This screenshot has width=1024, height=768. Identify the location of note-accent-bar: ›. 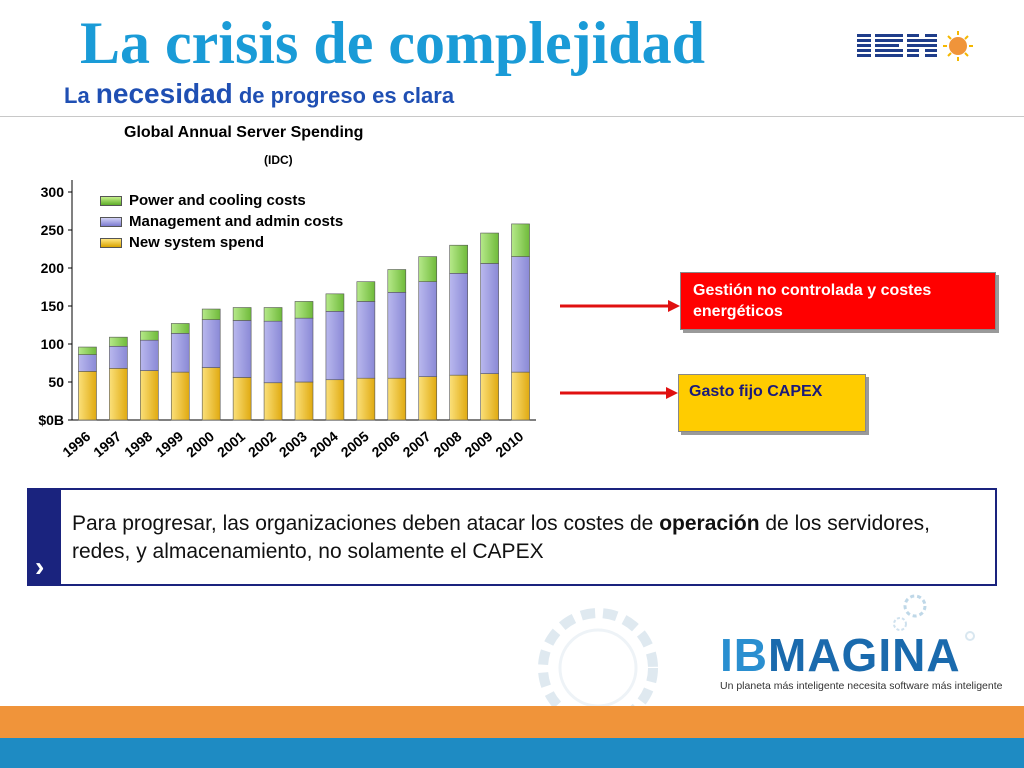
(45, 537).